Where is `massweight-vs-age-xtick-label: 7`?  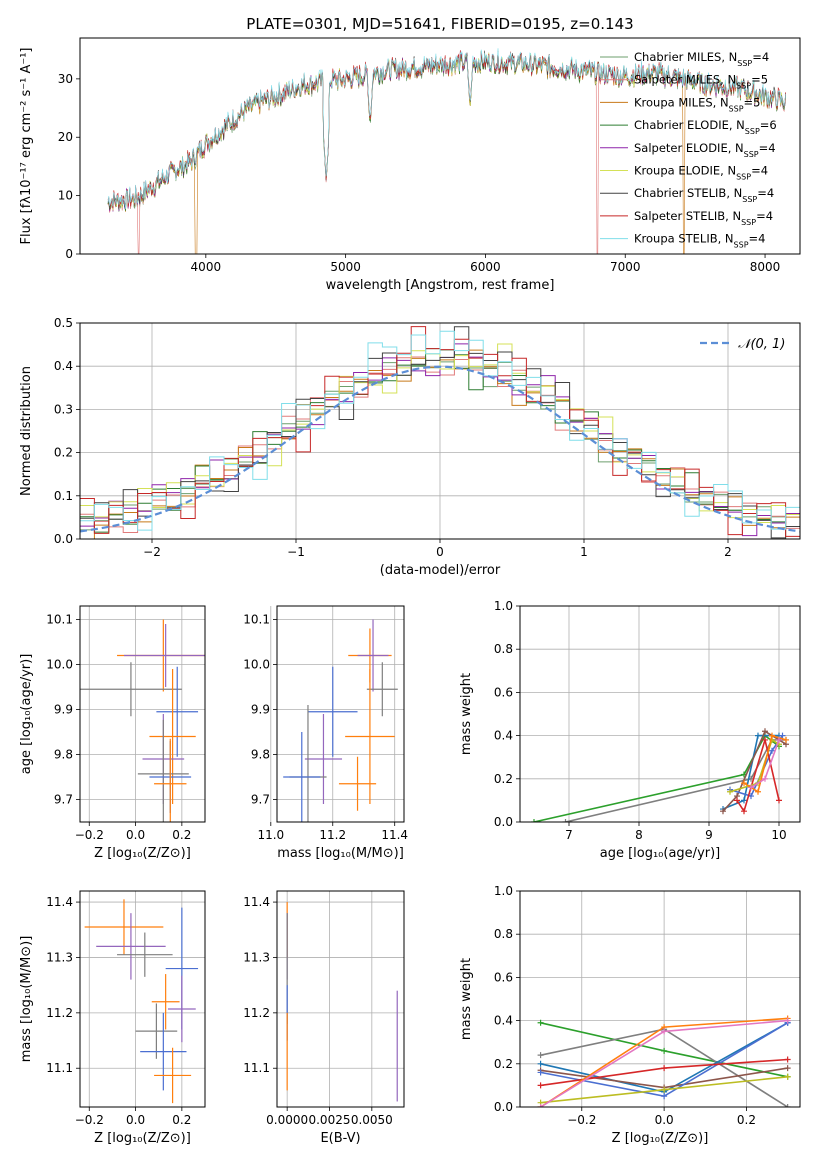
massweight-vs-age-xtick-label: 7 is located at coordinates (569, 835).